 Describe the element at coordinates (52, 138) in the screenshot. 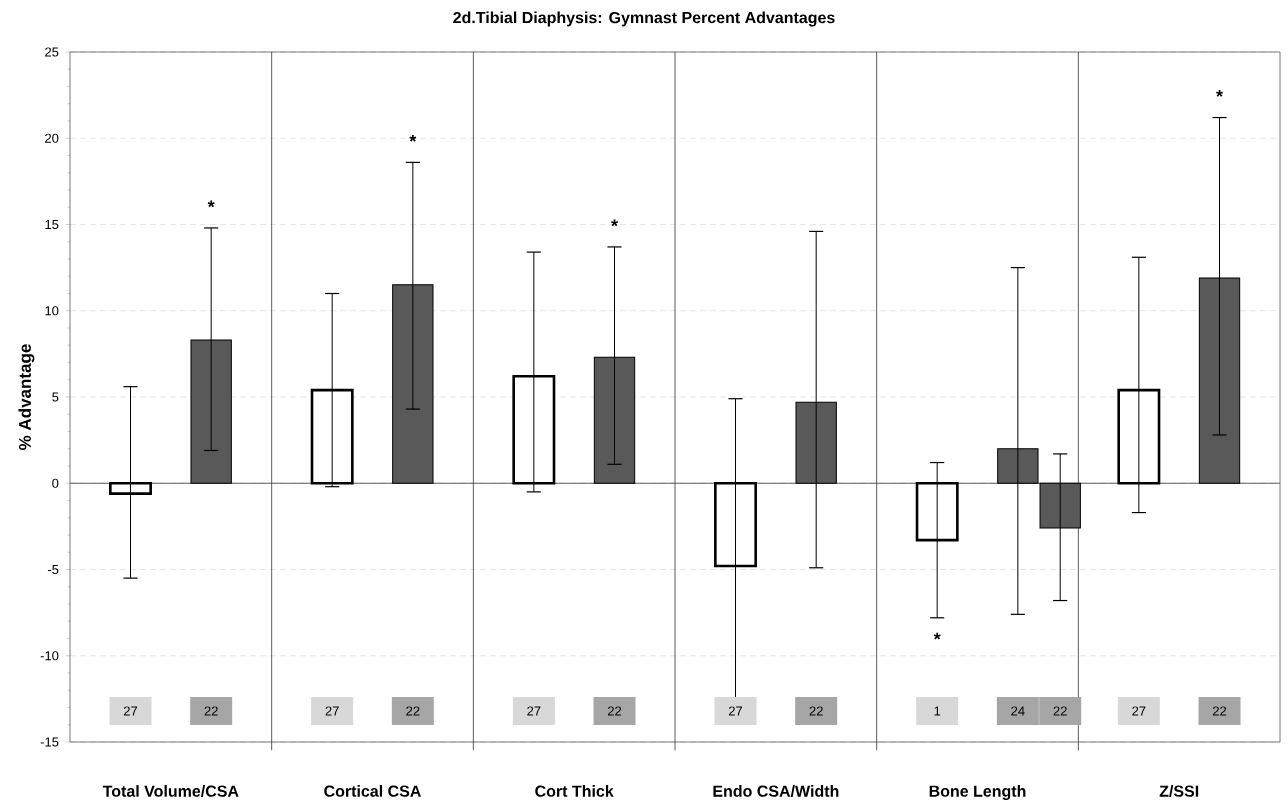

I see `y-tick-label: 20` at that location.